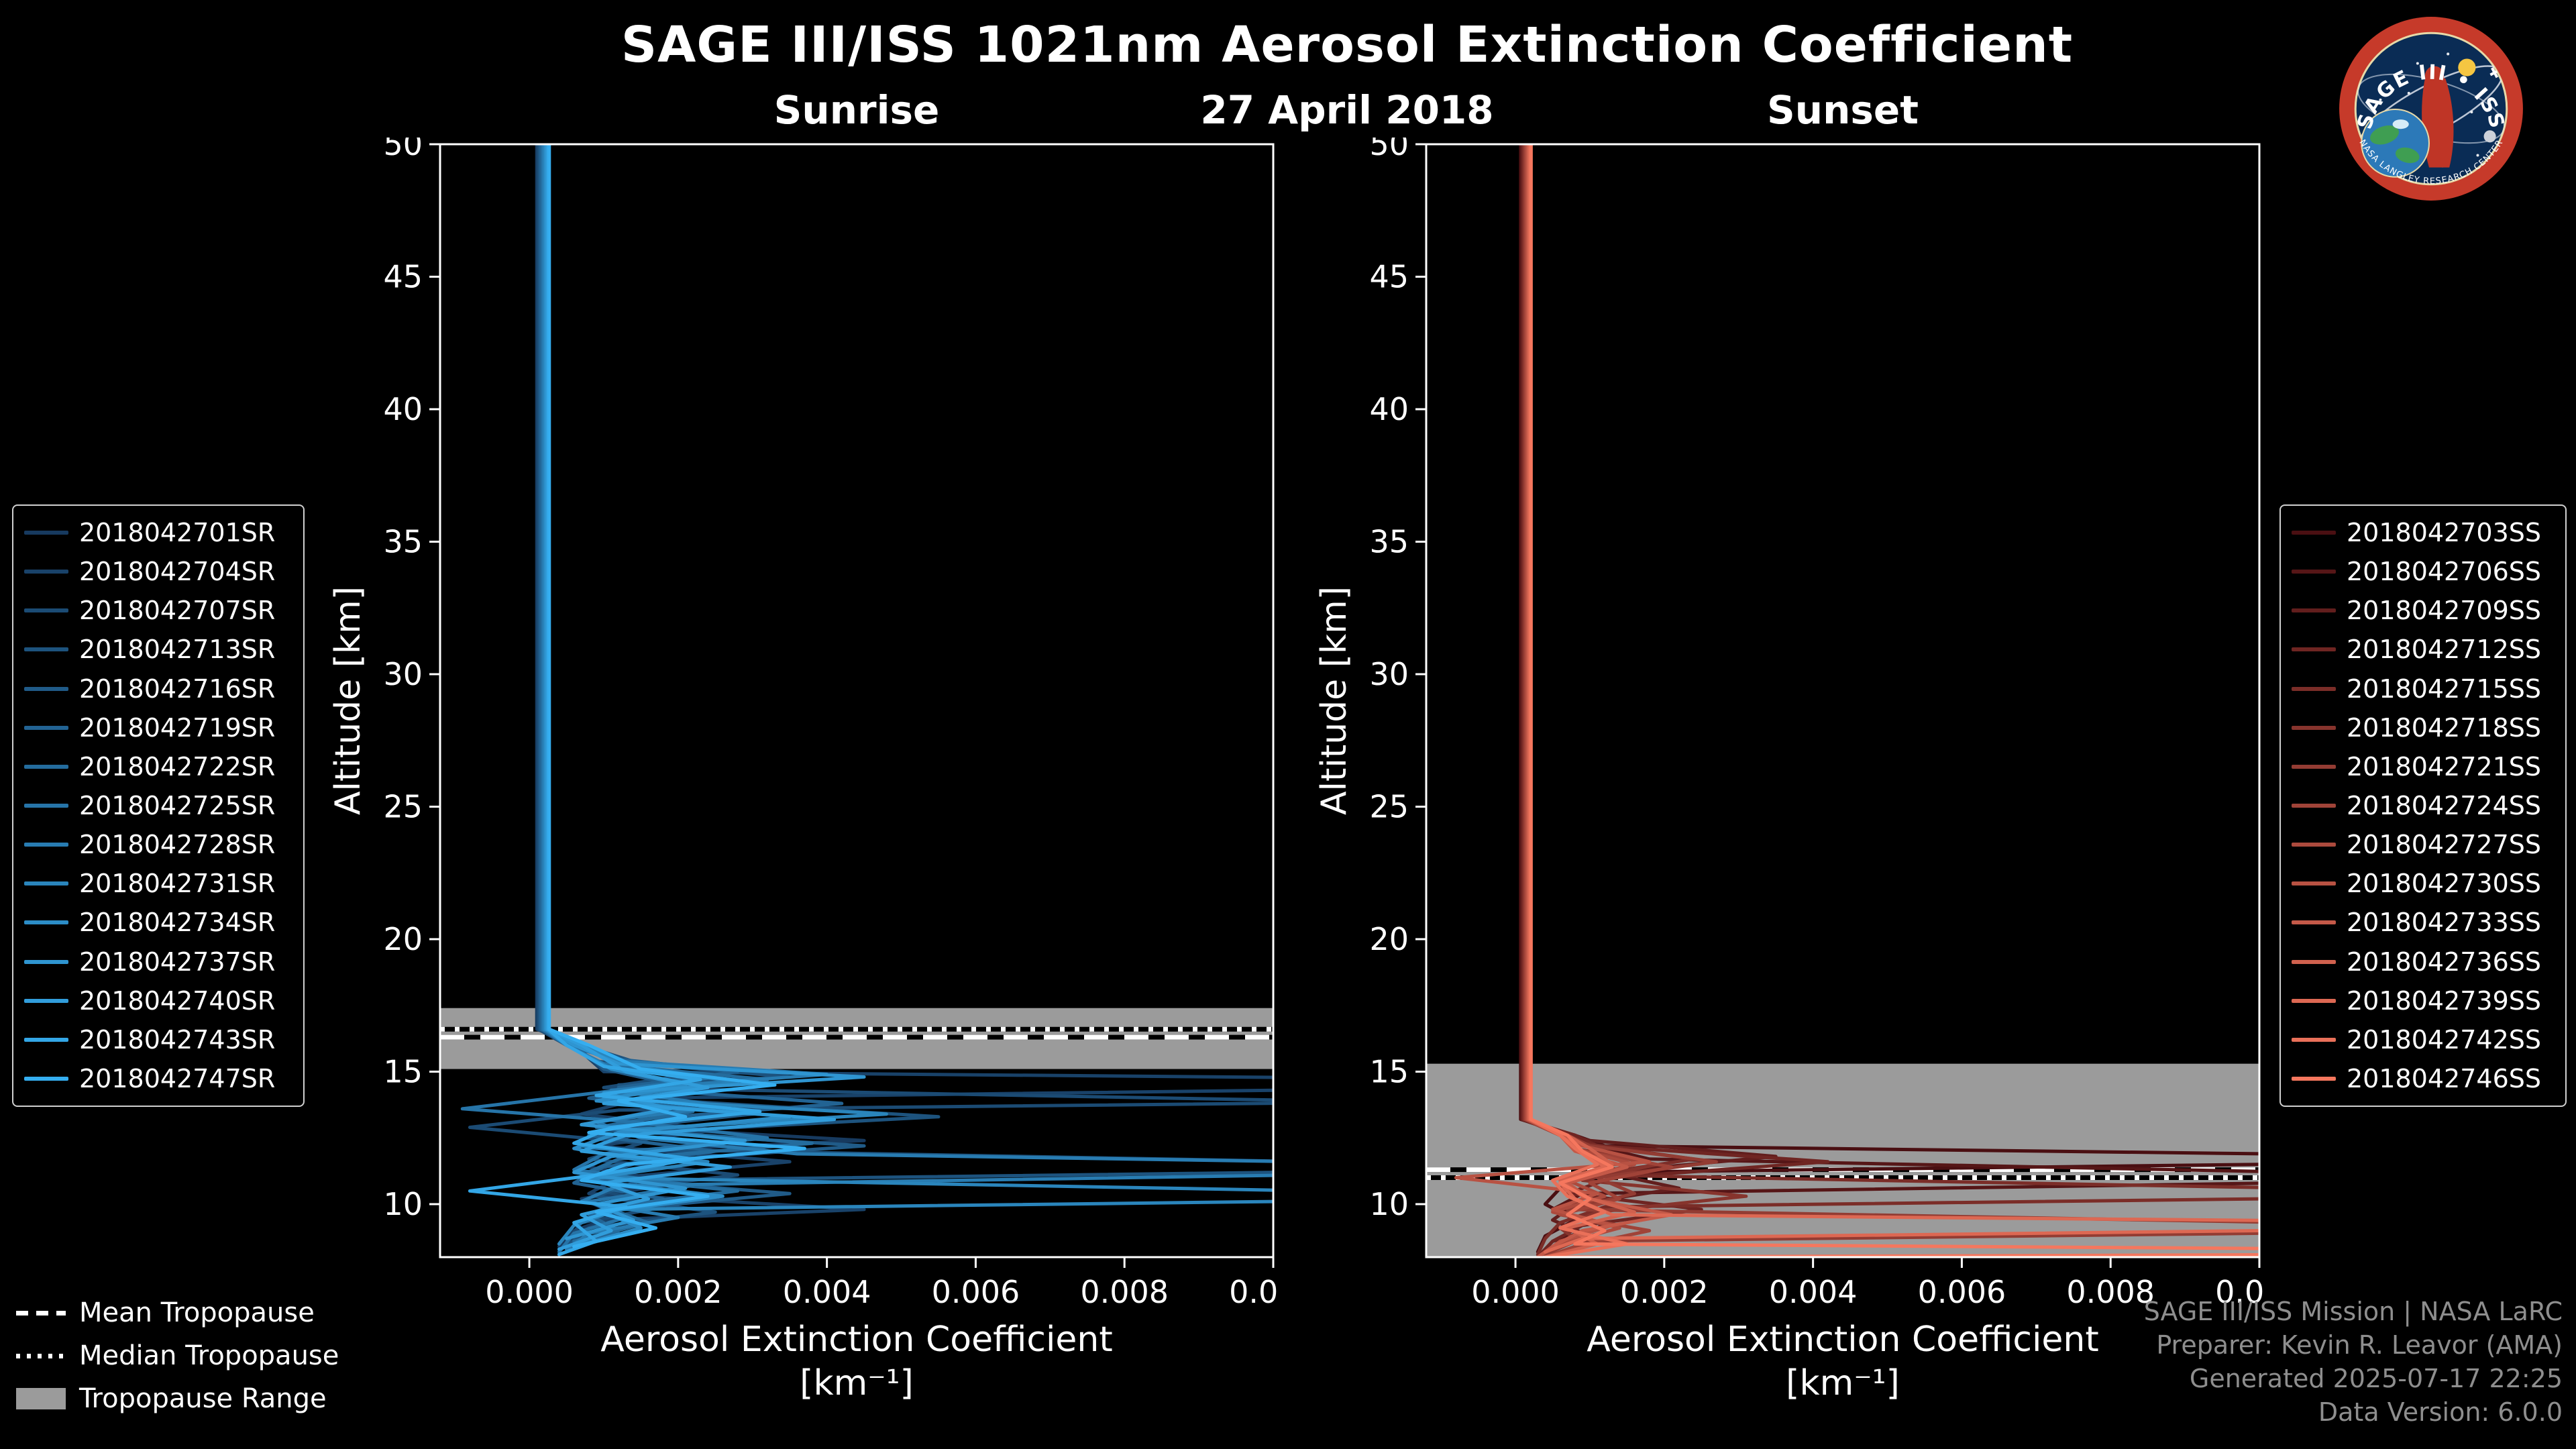 The image size is (2576, 1449). I want to click on legend-item: 2018042742SS, so click(2423, 1040).